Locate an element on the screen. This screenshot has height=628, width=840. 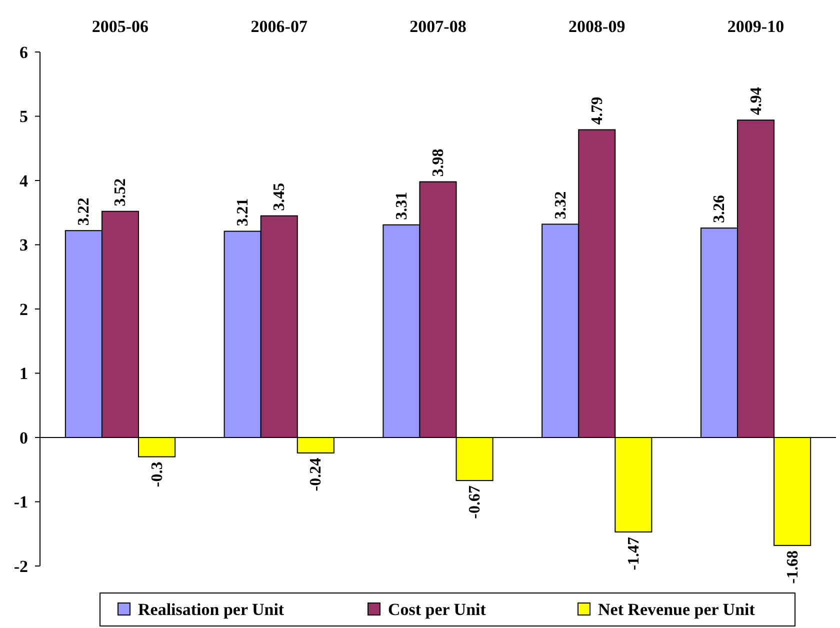
y-tick-label: 6 is located at coordinates (24, 52).